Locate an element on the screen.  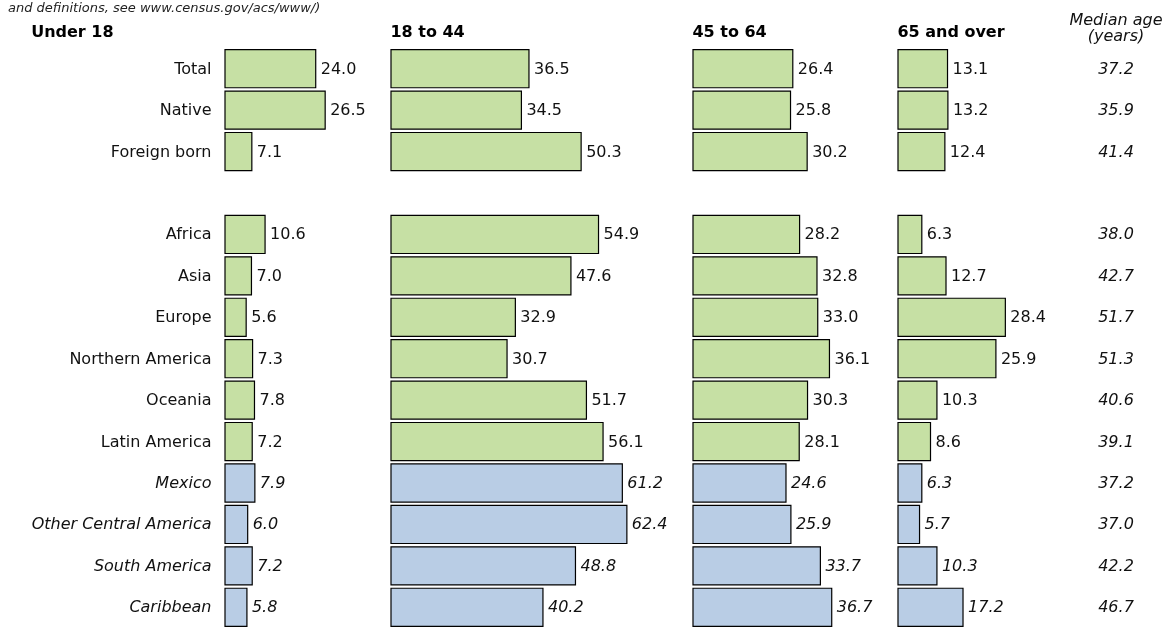
data-label: 56.1 is located at coordinates (626, 441).